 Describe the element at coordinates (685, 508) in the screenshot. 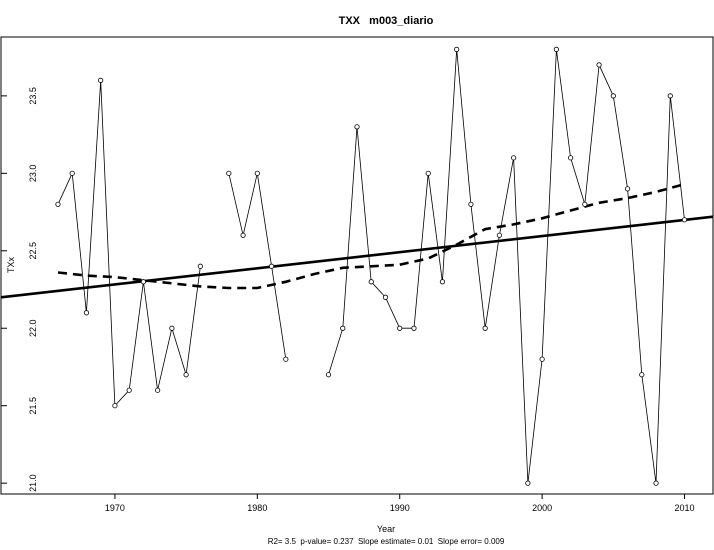

I see `x-tick-label: 2010` at that location.